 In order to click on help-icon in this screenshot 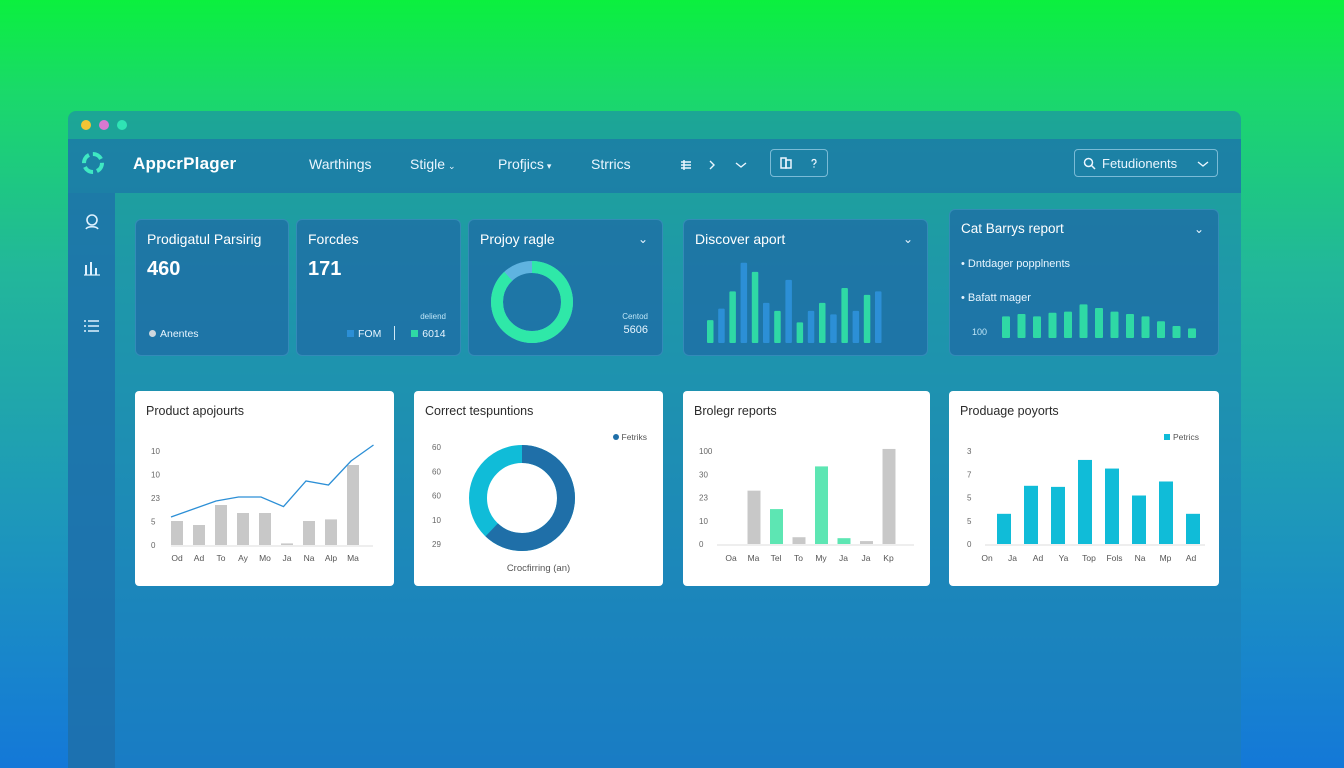, I will do `click(814, 163)`.